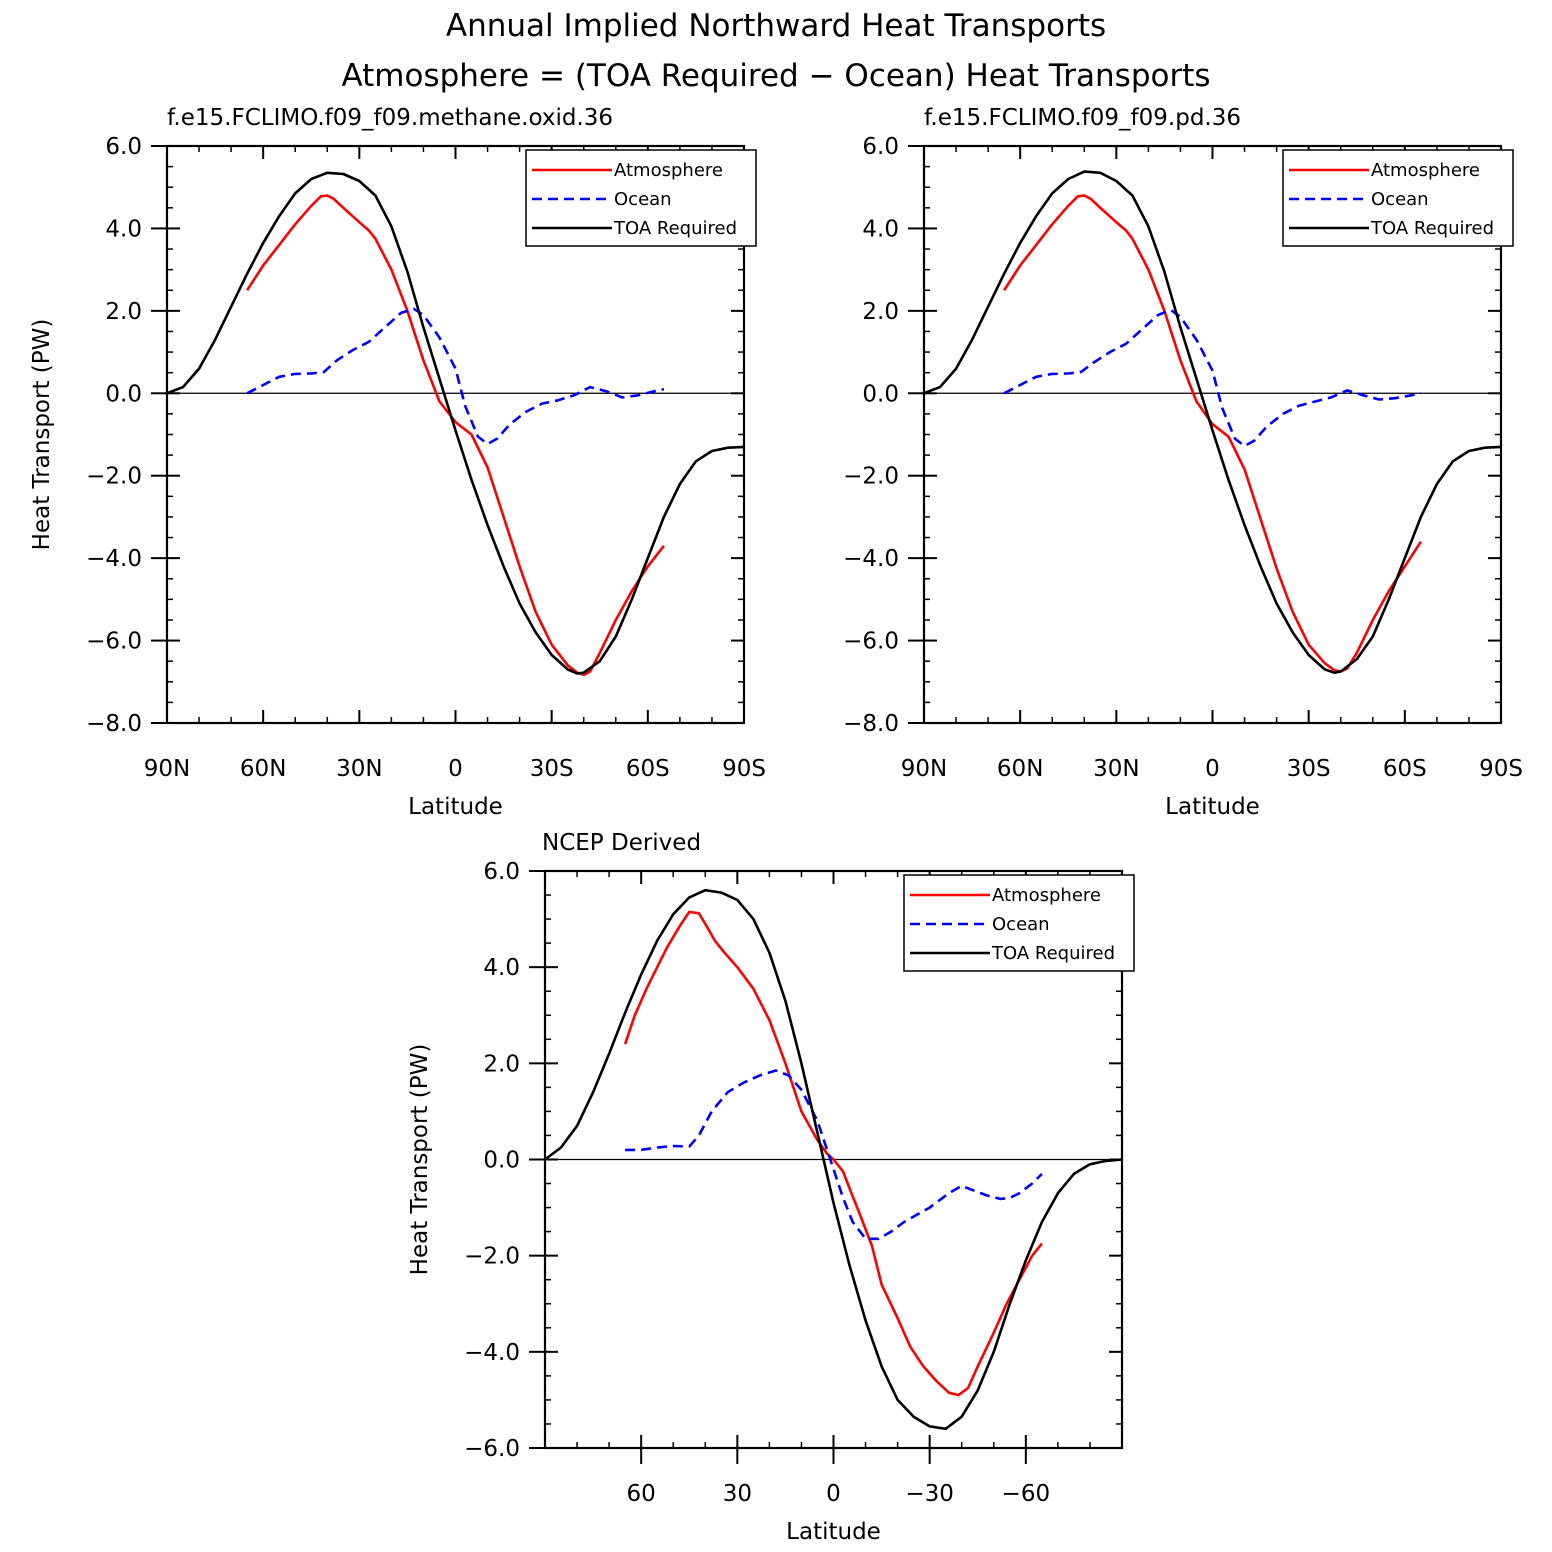 Image resolution: width=1552 pixels, height=1552 pixels. Describe the element at coordinates (1026, 1494) in the screenshot. I see `x-tick-label: −60` at that location.